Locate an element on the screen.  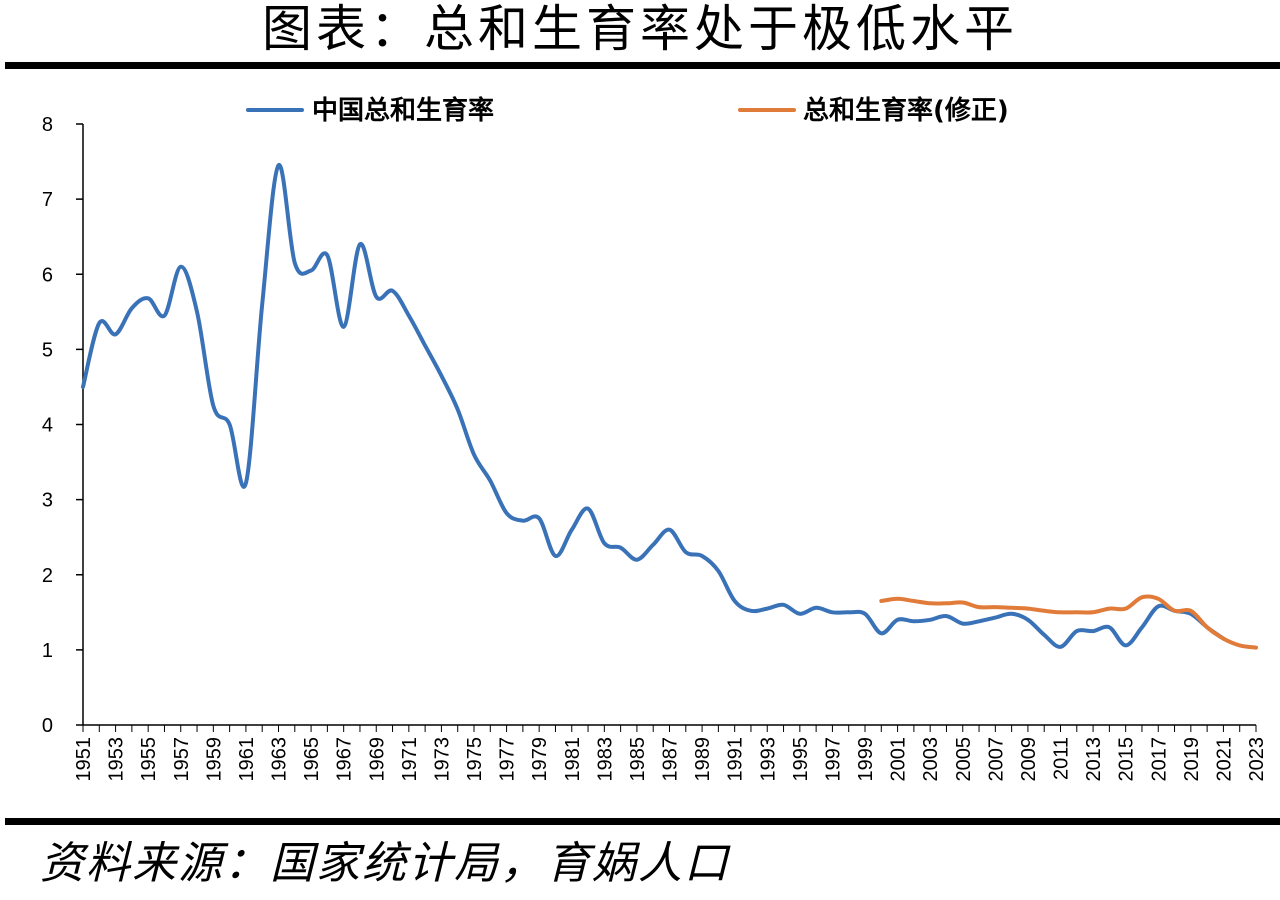
x-tick-label: 1987 is located at coordinates (671, 759).